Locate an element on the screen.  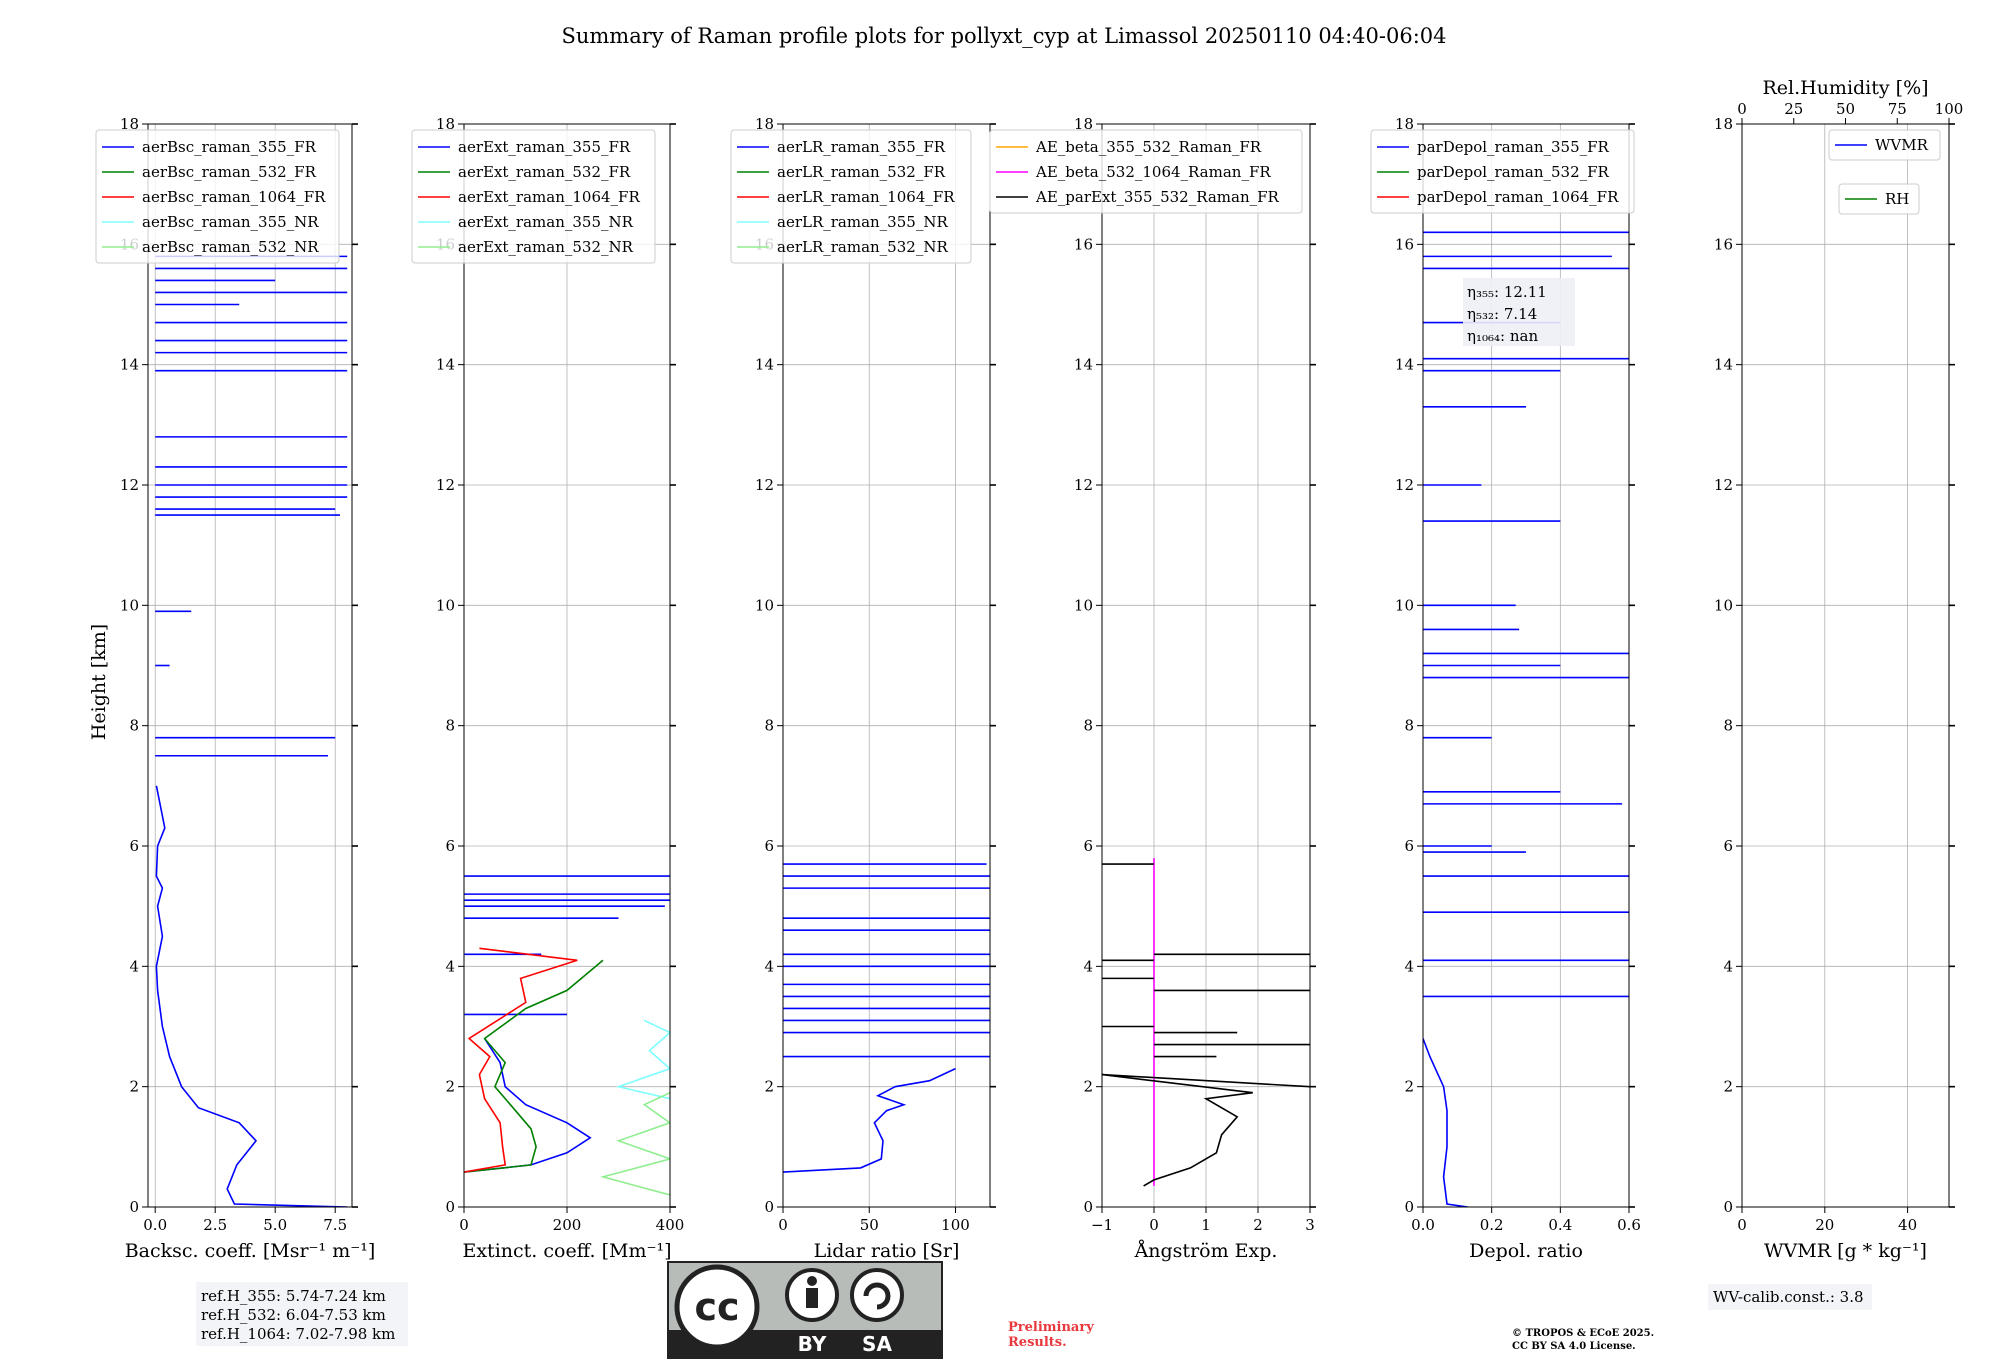
top-tick-label: 25 is located at coordinates (1793, 109).